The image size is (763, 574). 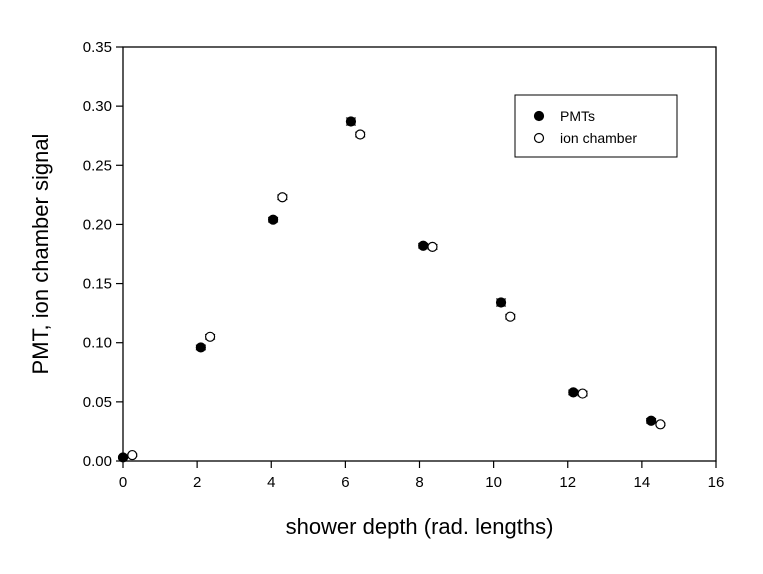 I want to click on y-tick-label: 0.30, so click(x=97, y=106).